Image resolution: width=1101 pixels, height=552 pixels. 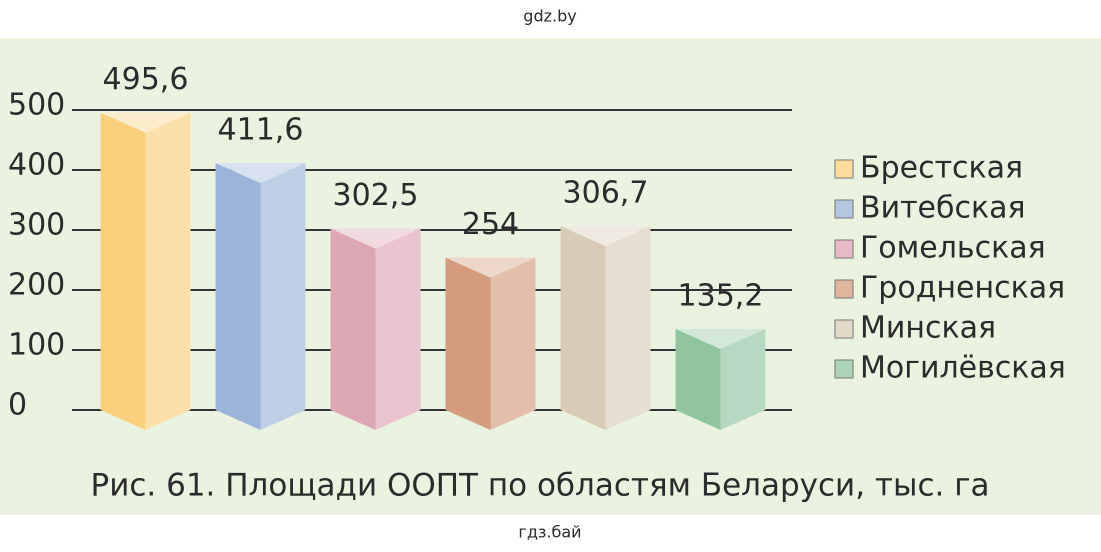 I want to click on y-tick-label: 400, so click(x=36, y=165).